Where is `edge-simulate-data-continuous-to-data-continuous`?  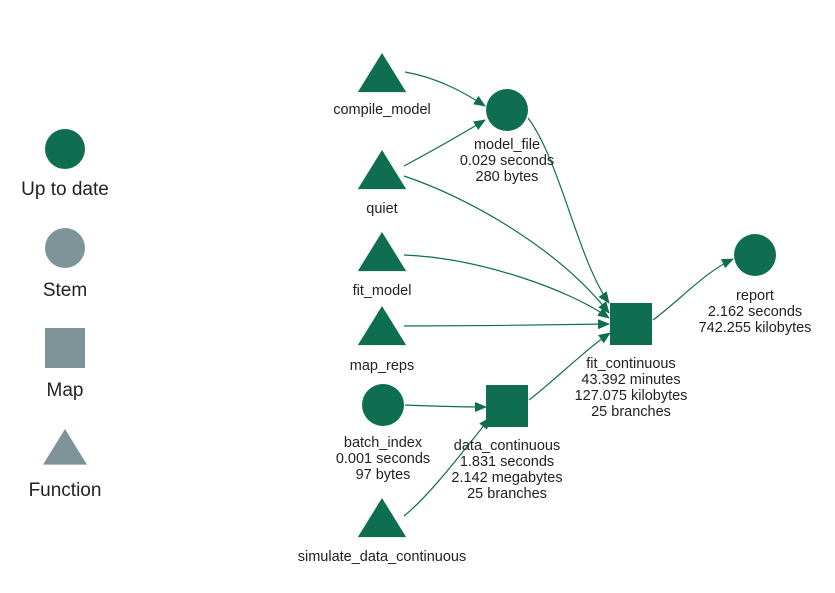
edge-simulate-data-continuous-to-data-continuous is located at coordinates (447, 467).